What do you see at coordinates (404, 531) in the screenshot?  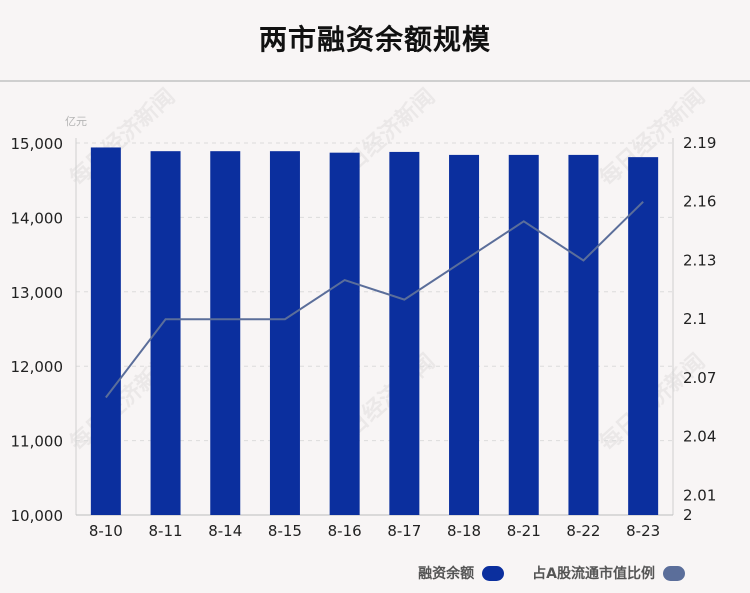 I see `x-tick-label: 8-17` at bounding box center [404, 531].